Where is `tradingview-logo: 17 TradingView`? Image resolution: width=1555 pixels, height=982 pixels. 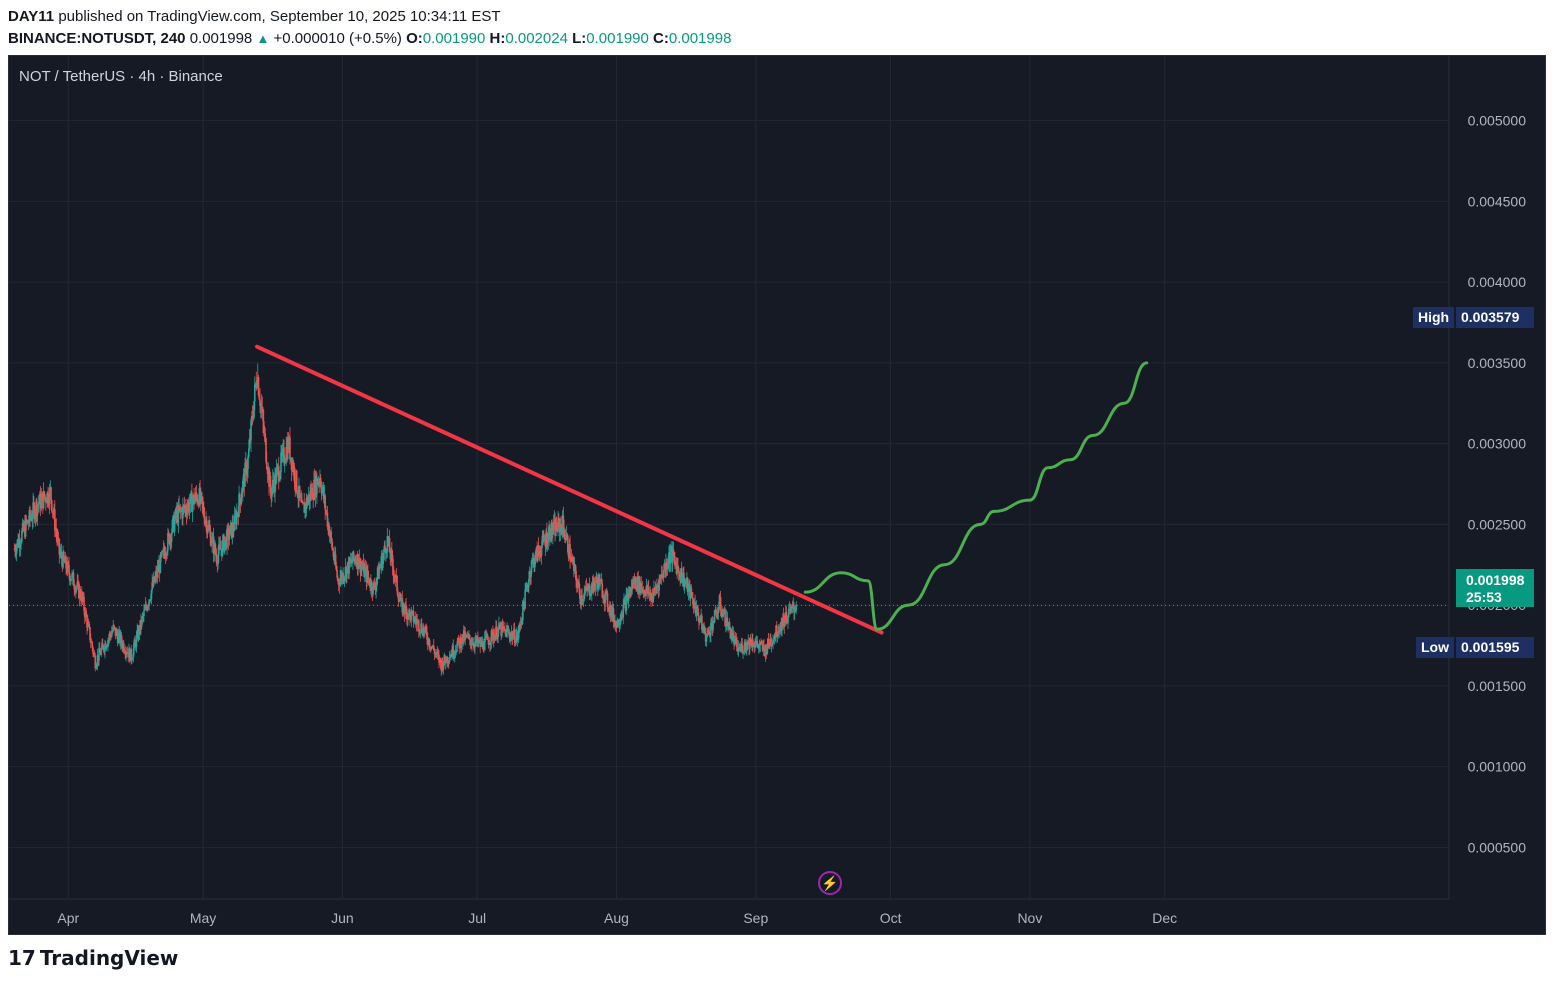
tradingview-logo: 17 TradingView is located at coordinates (93, 958).